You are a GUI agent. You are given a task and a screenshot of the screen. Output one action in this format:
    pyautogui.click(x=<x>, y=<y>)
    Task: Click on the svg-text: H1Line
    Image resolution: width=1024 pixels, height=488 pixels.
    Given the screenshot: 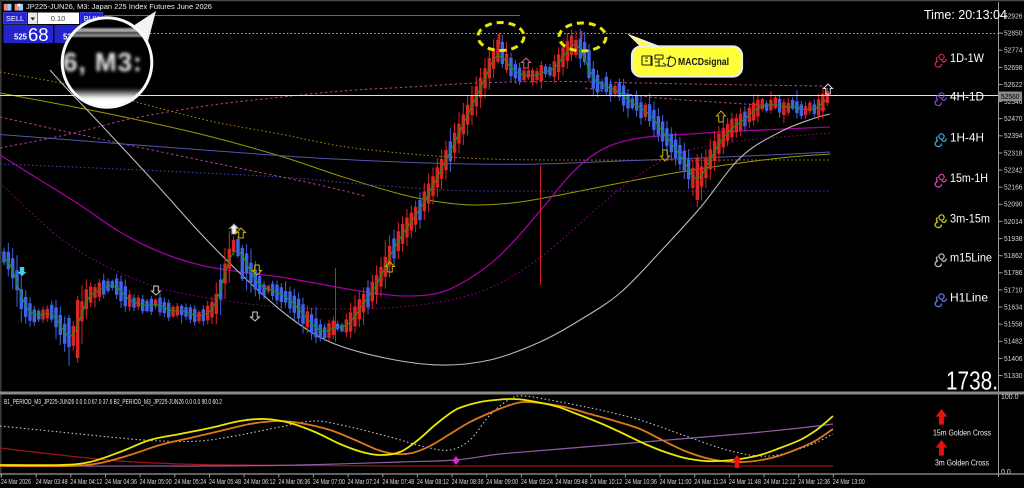 What is the action you would take?
    pyautogui.click(x=969, y=298)
    